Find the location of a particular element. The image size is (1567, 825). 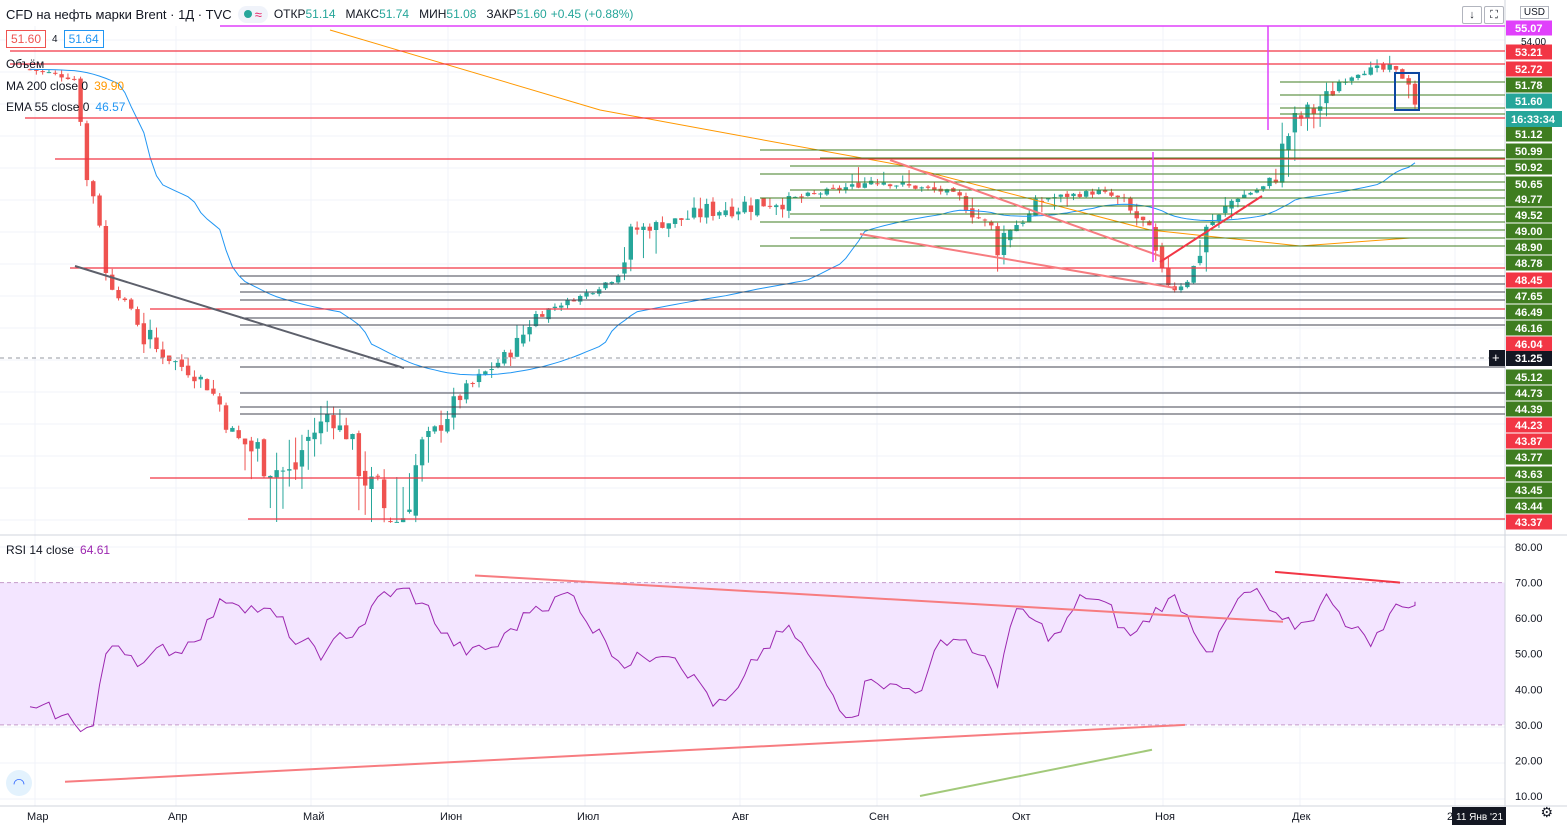

trend-line is located at coordinates (239, 317).